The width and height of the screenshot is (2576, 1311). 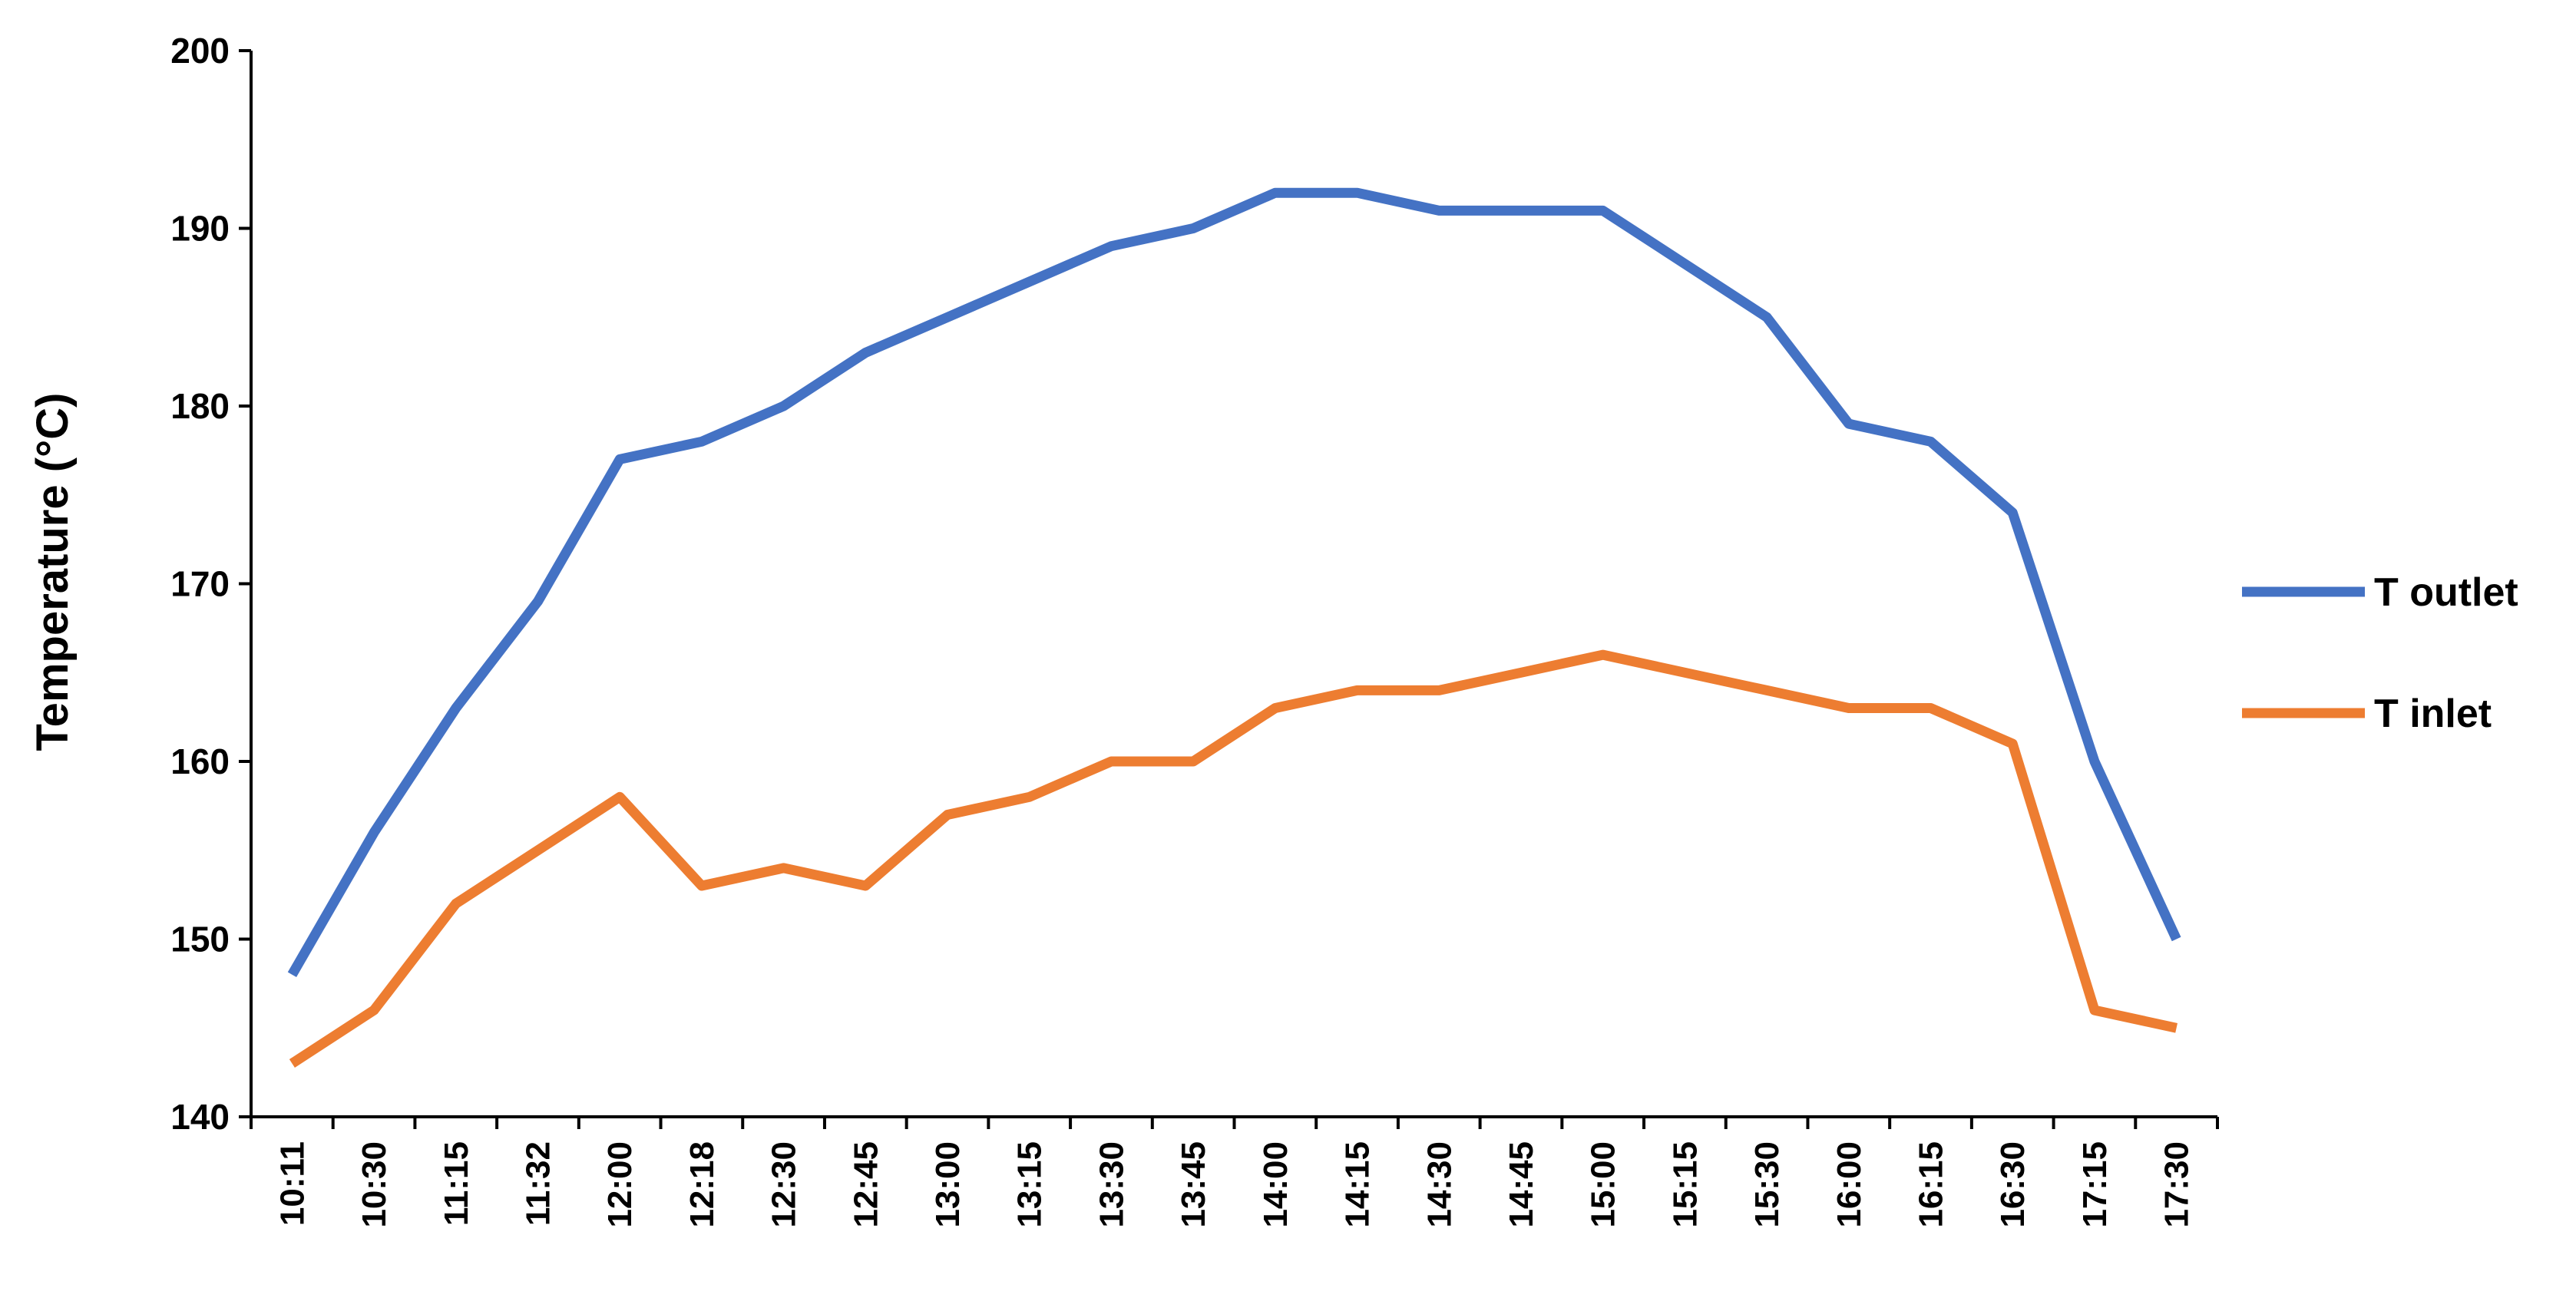 What do you see at coordinates (457, 1183) in the screenshot?
I see `x-tick-label: 11:15` at bounding box center [457, 1183].